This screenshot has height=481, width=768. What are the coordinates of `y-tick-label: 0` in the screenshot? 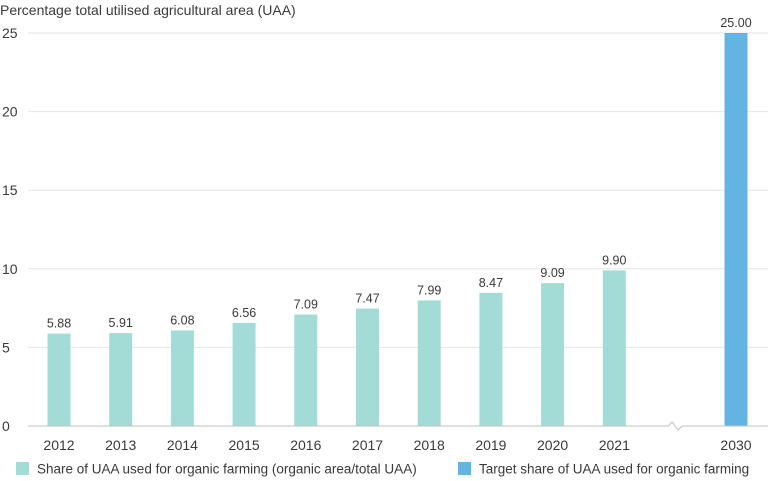 It's located at (6, 426).